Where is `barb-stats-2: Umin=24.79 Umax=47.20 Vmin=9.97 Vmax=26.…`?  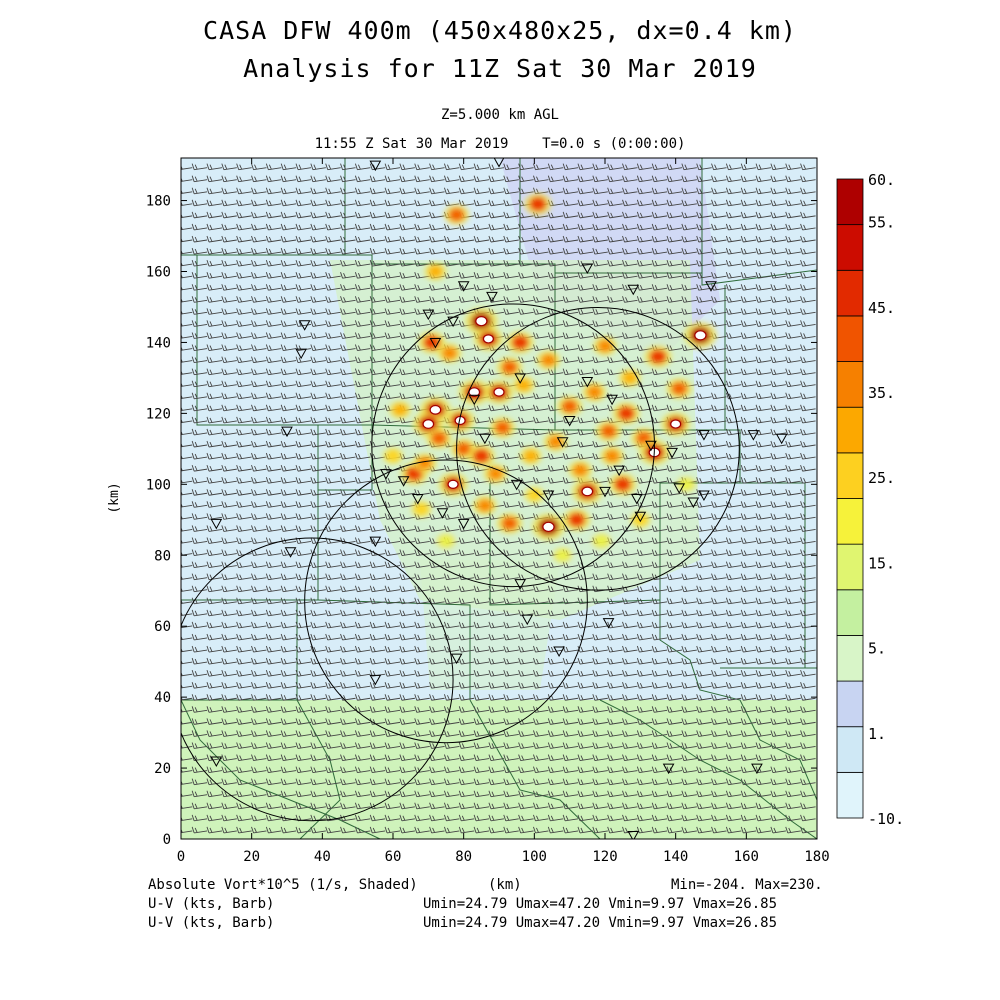 barb-stats-2: Umin=24.79 Umax=47.20 Vmin=9.97 Vmax=26.… is located at coordinates (600, 923).